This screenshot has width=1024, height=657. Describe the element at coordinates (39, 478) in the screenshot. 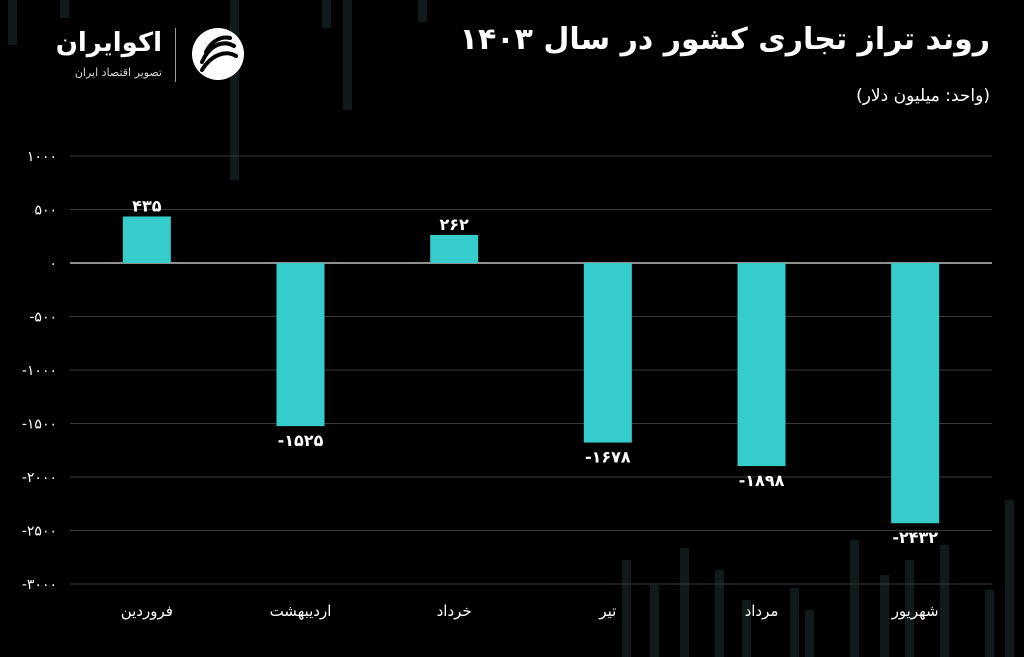

I see `y-tick-label: -۲۰۰۰` at that location.